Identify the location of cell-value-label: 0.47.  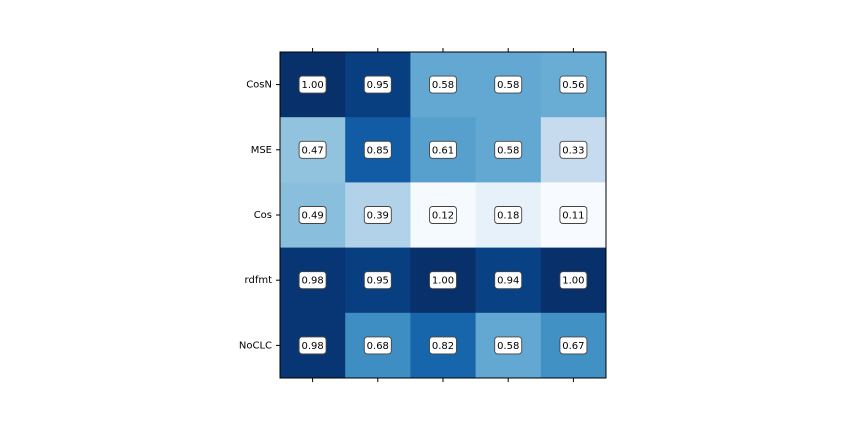
(312, 150).